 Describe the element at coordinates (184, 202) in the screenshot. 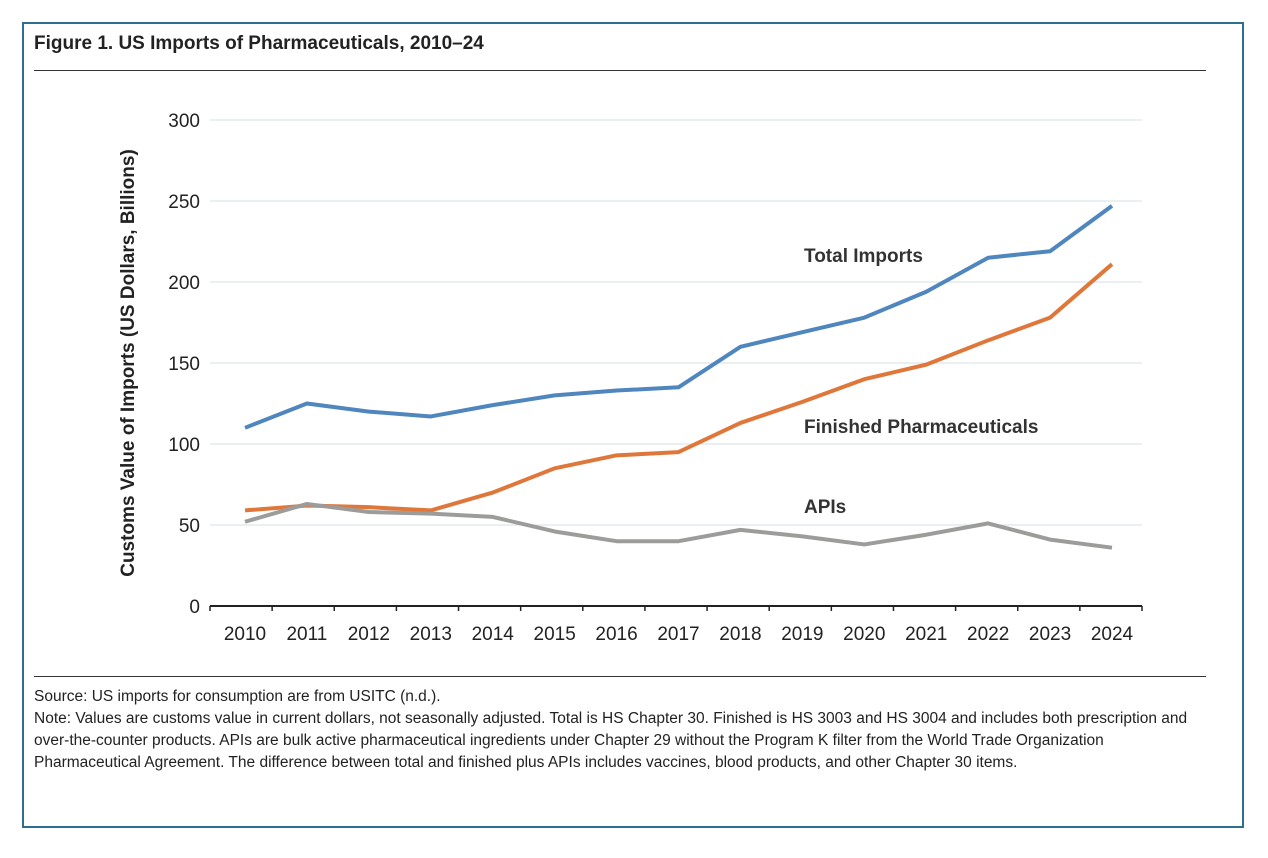

I see `y-tick-label: 250` at that location.